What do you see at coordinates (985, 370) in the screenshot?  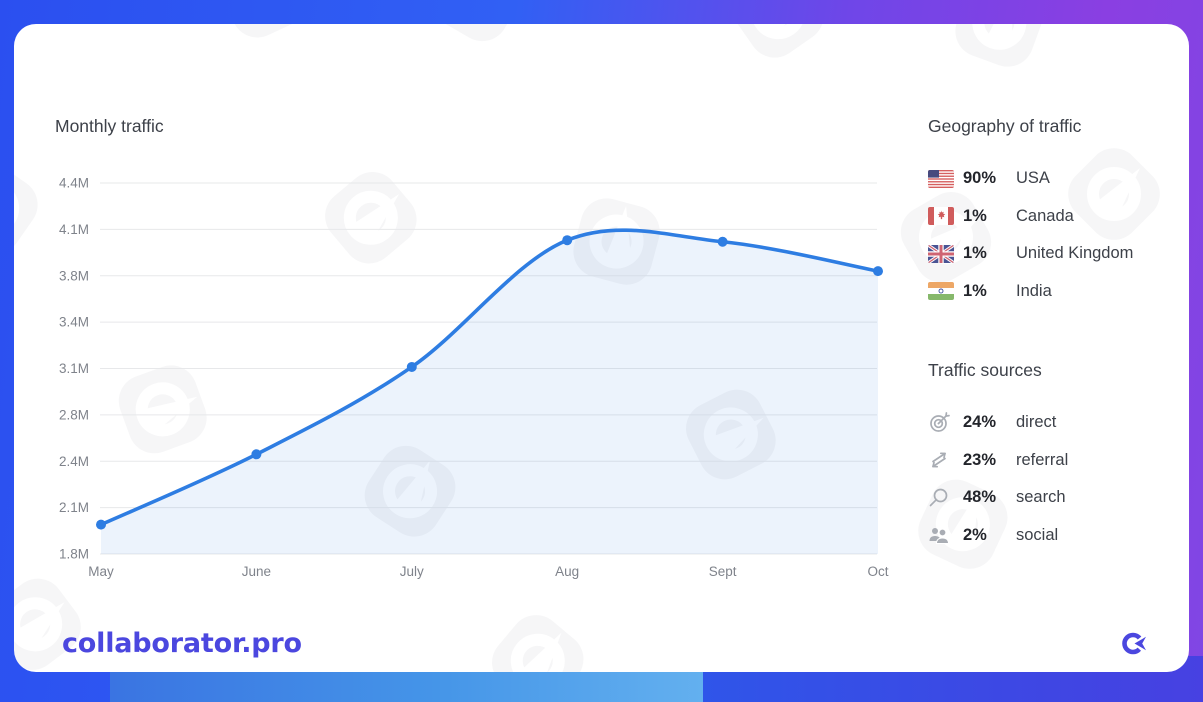 I see `traffic-sources-title: Traffic sources` at bounding box center [985, 370].